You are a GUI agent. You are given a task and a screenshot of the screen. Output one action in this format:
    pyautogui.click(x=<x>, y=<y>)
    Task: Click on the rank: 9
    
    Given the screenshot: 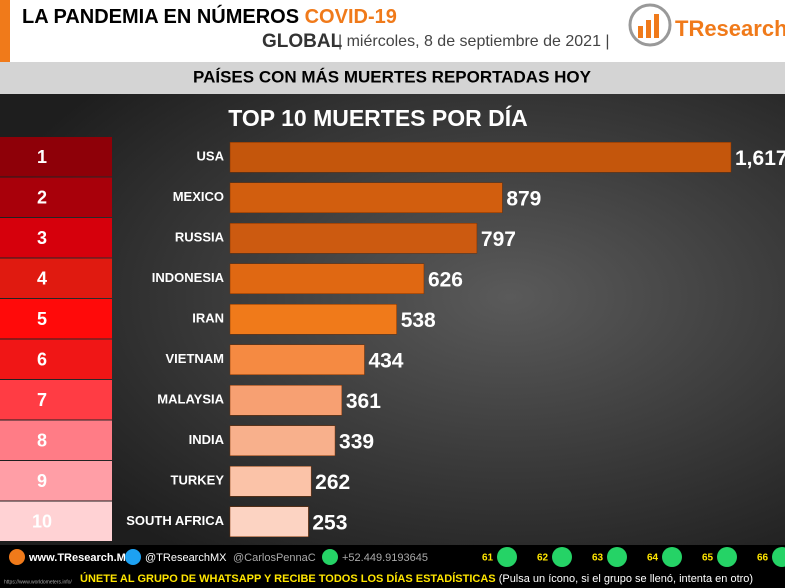 What is the action you would take?
    pyautogui.click(x=42, y=481)
    